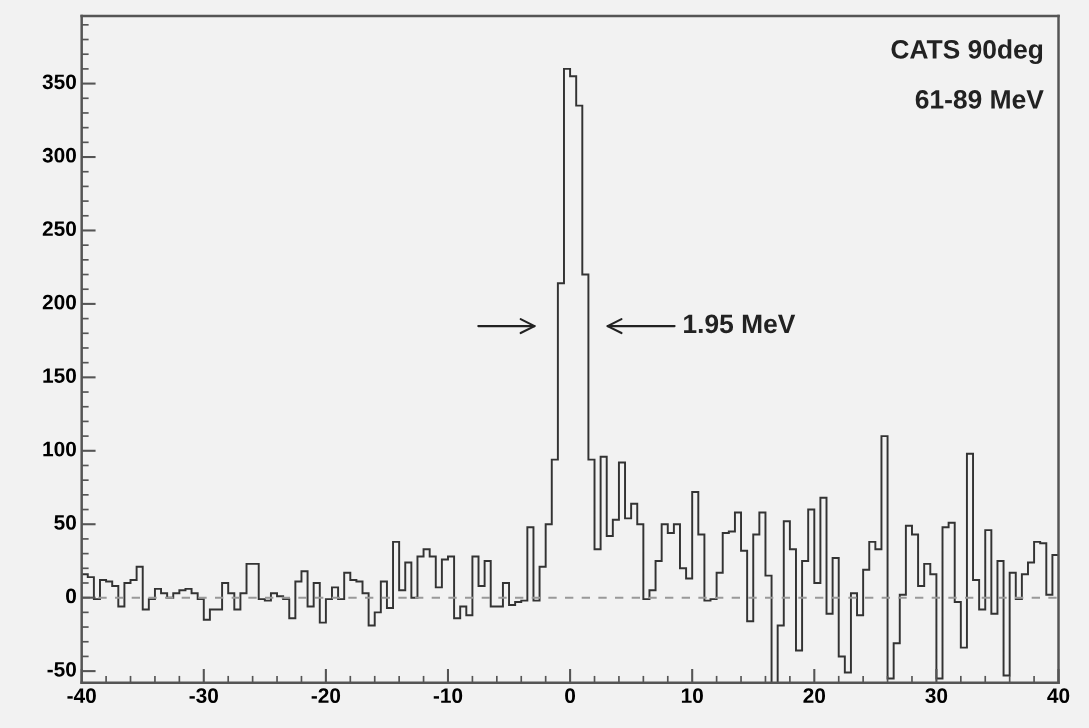 The height and width of the screenshot is (728, 1089). Describe the element at coordinates (570, 696) in the screenshot. I see `x-tick-label: 0` at that location.